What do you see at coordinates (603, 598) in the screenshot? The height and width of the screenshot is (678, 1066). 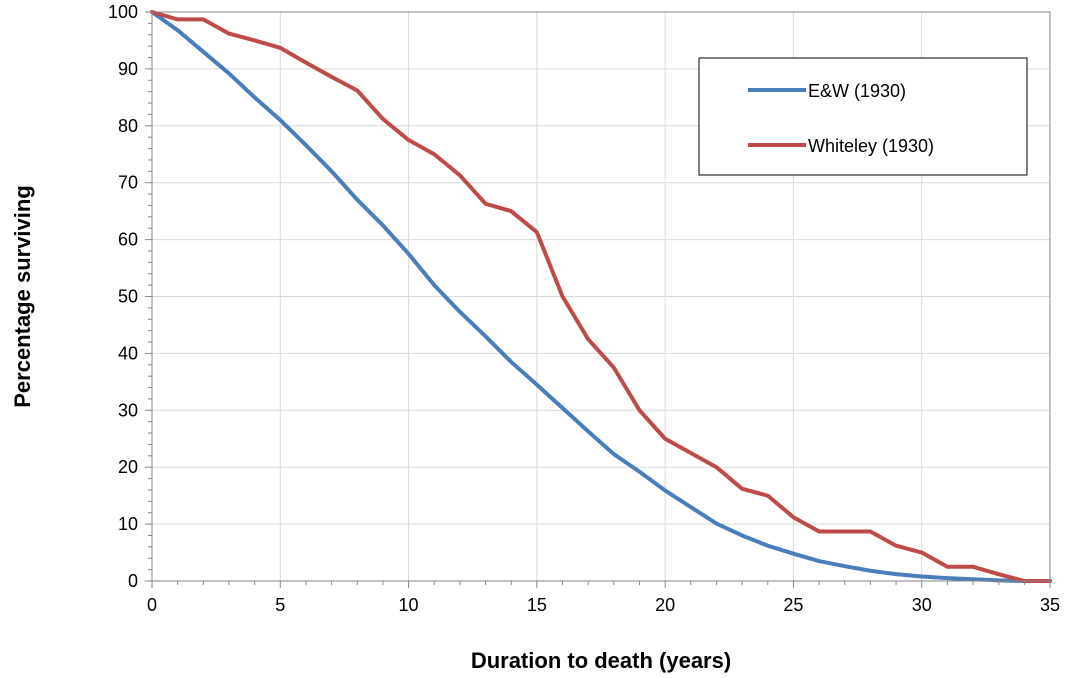 I see `x-axis: 0 5 10 15 20 25 30 35` at bounding box center [603, 598].